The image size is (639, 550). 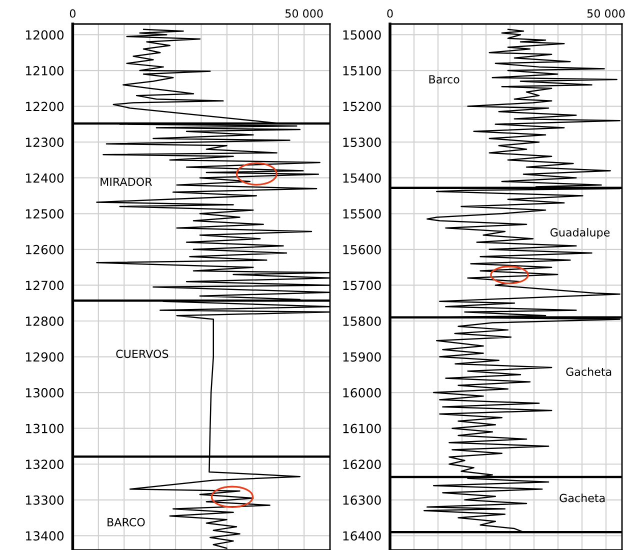 I want to click on y-tick-label: 12200, so click(x=45, y=107).